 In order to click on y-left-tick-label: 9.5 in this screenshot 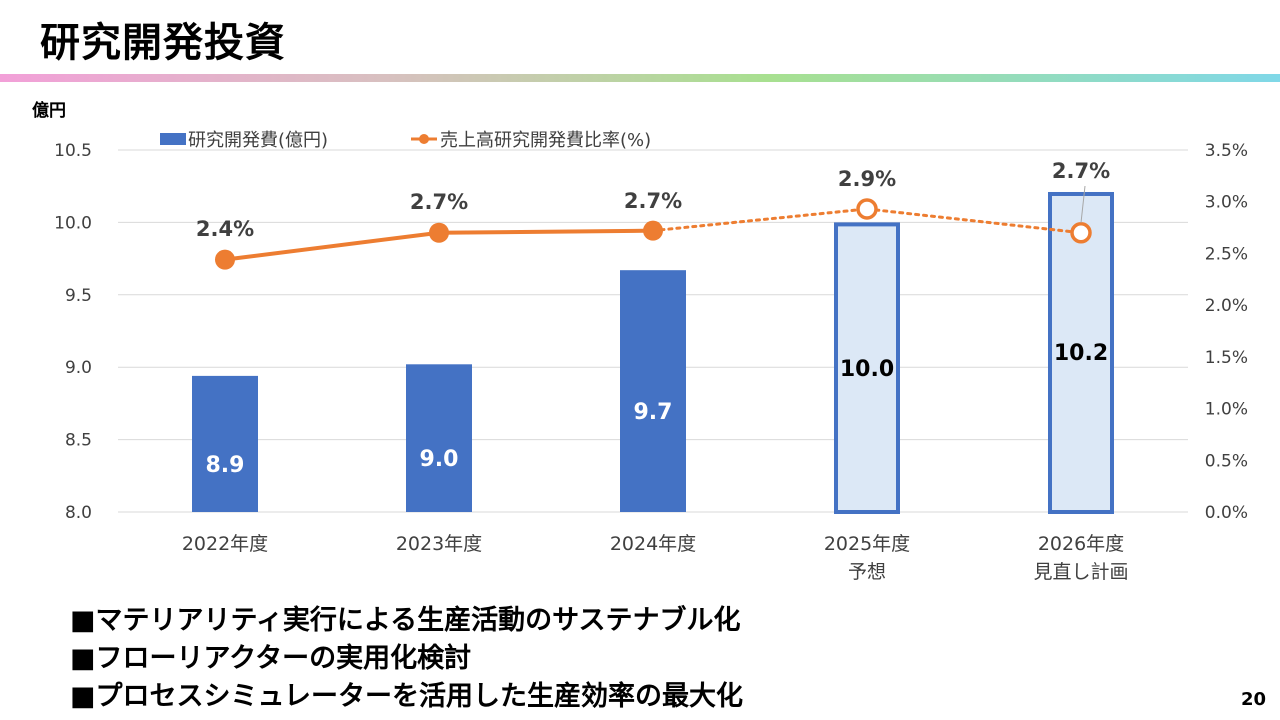, I will do `click(78, 296)`.